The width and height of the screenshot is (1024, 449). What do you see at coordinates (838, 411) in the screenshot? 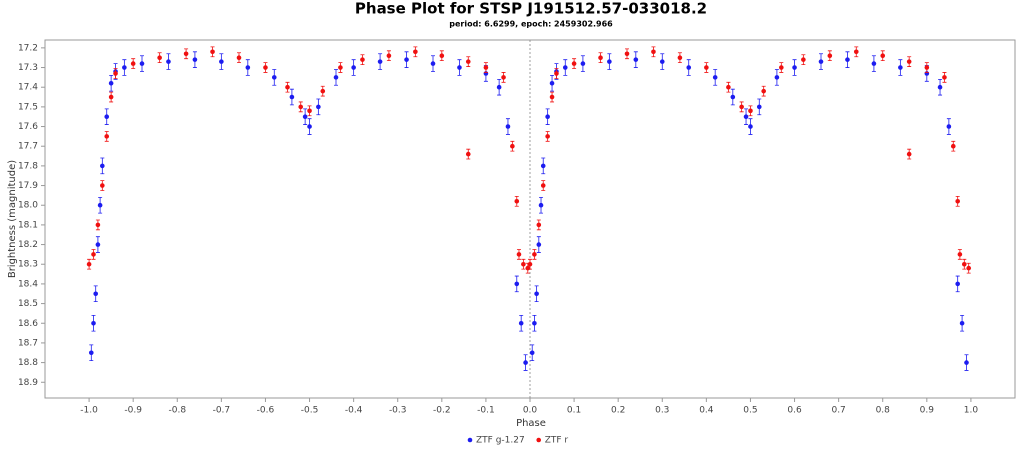
I see `x-tick-label: 0.7` at bounding box center [838, 411].